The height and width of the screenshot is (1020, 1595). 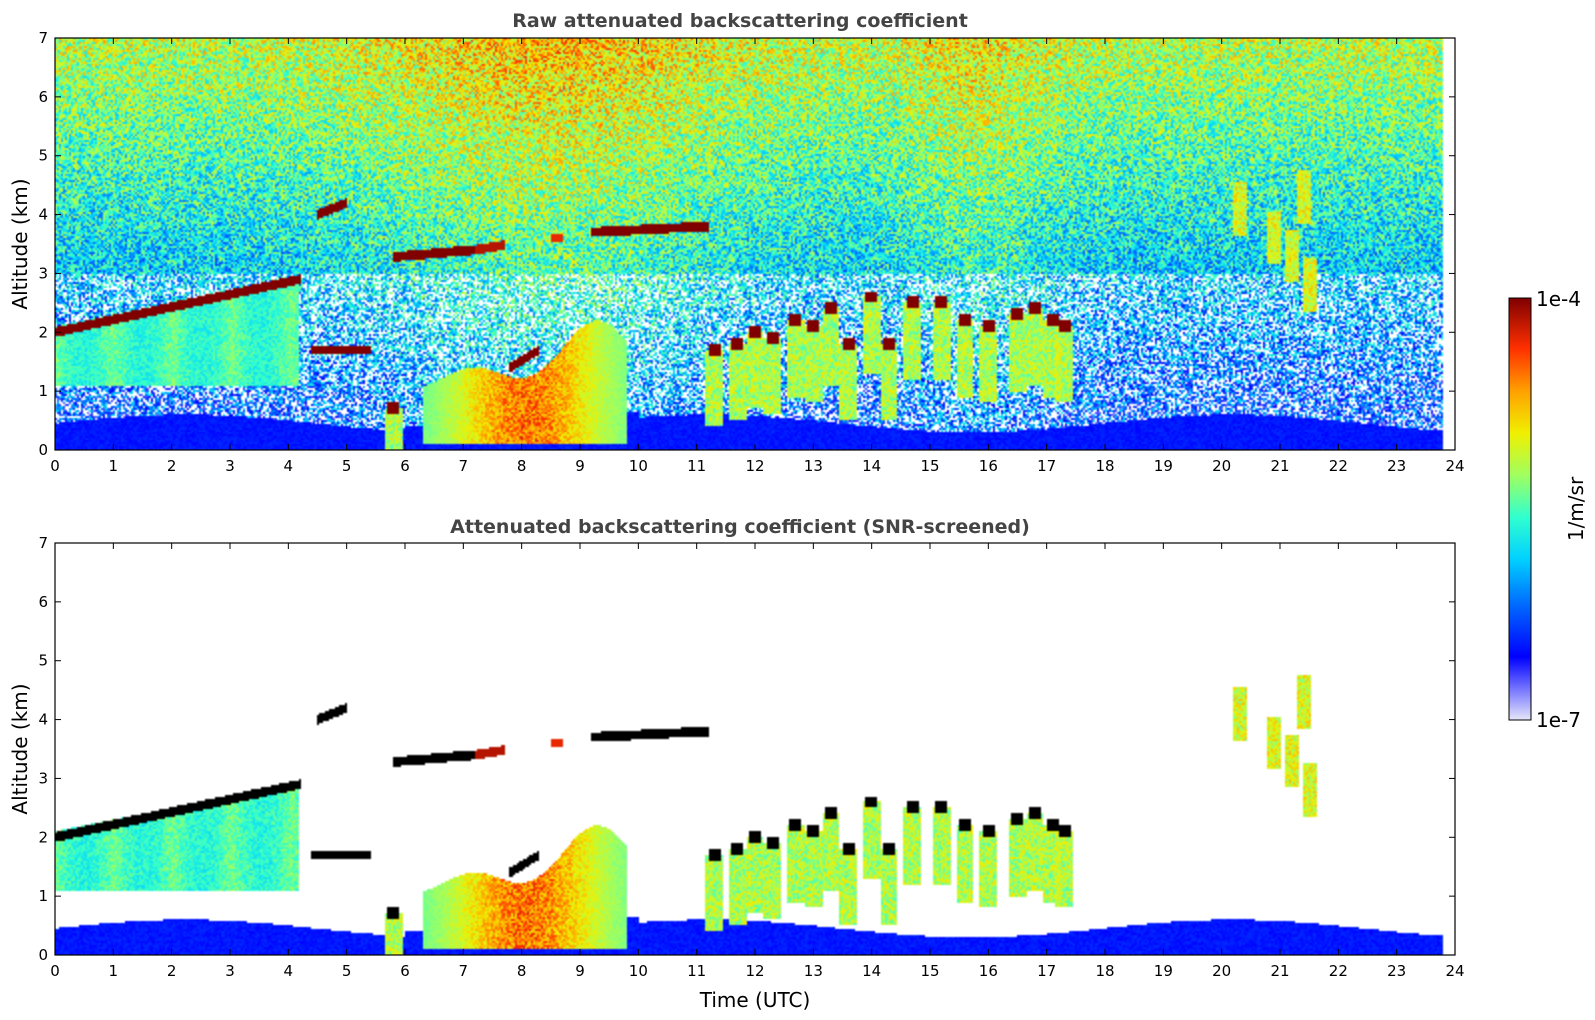 What do you see at coordinates (1548, 509) in the screenshot?
I see `colorbar: 1e-4 1e-7 1/m/sr` at bounding box center [1548, 509].